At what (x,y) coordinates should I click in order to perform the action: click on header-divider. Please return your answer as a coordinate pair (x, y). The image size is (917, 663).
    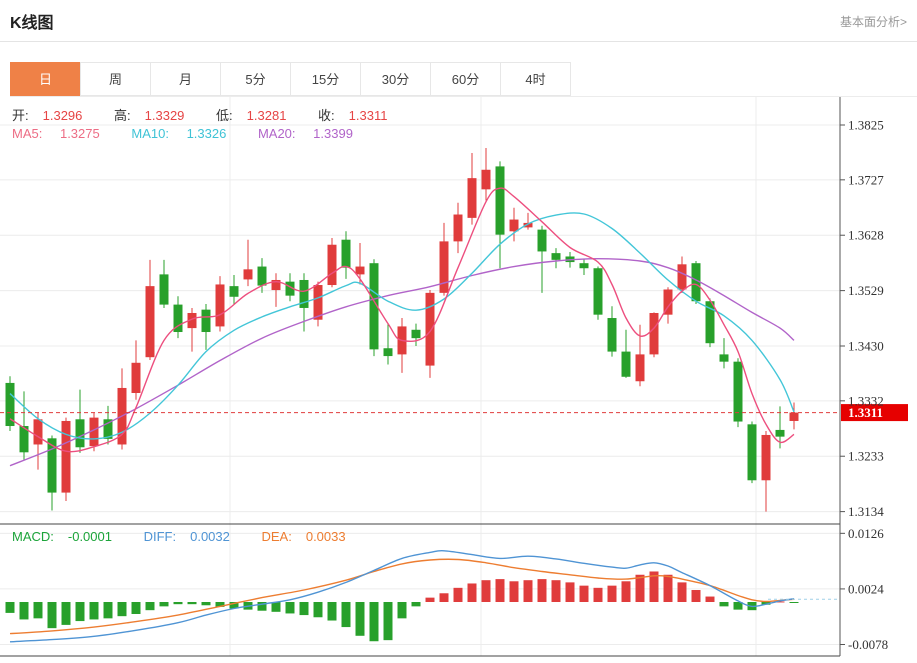
    Looking at the image, I should click on (458, 41).